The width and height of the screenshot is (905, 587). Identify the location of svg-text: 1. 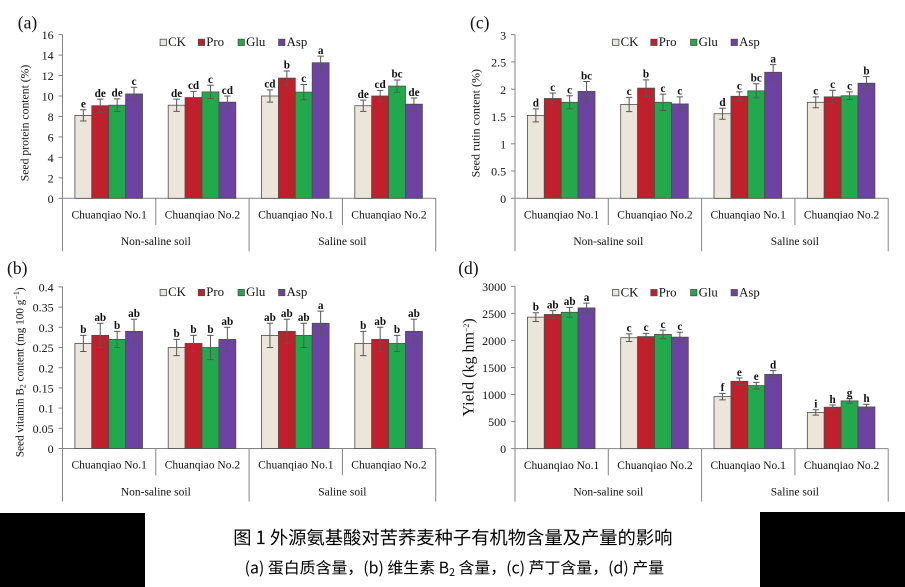
(503, 144).